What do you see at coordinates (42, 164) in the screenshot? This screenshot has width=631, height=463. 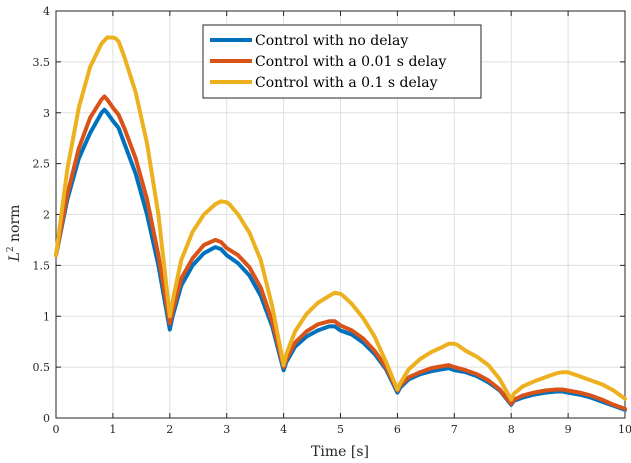 I see `y-tick-label: 2.5` at bounding box center [42, 164].